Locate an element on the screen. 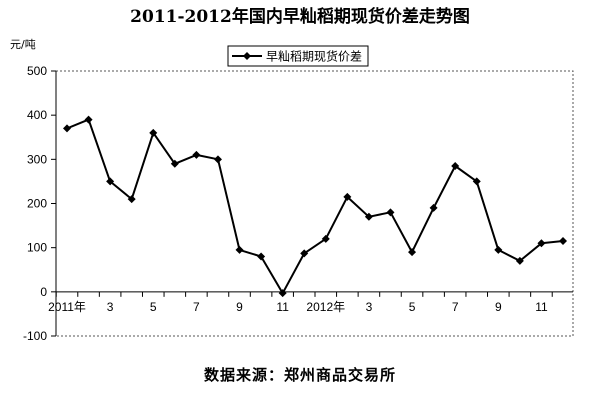  y-tick-label: 300 is located at coordinates (37, 159).